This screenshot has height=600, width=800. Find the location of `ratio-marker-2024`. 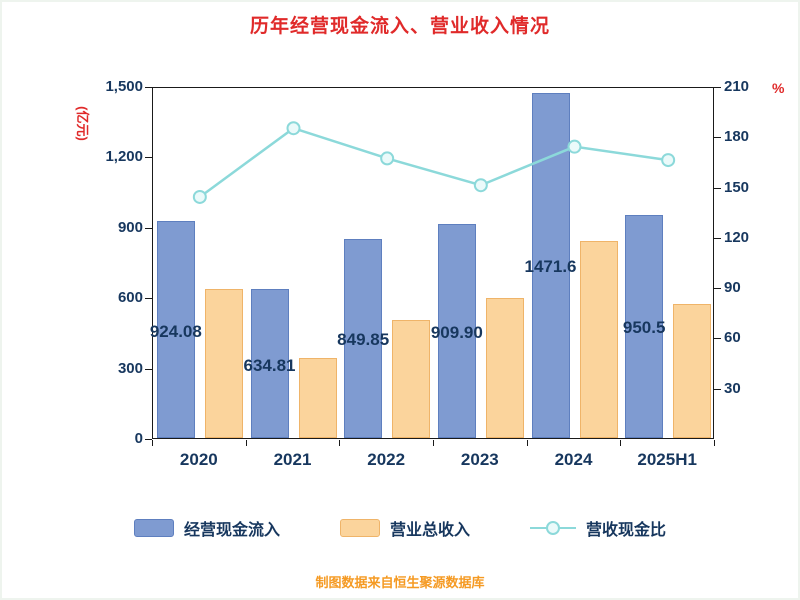

ratio-marker-2024 is located at coordinates (574, 146).